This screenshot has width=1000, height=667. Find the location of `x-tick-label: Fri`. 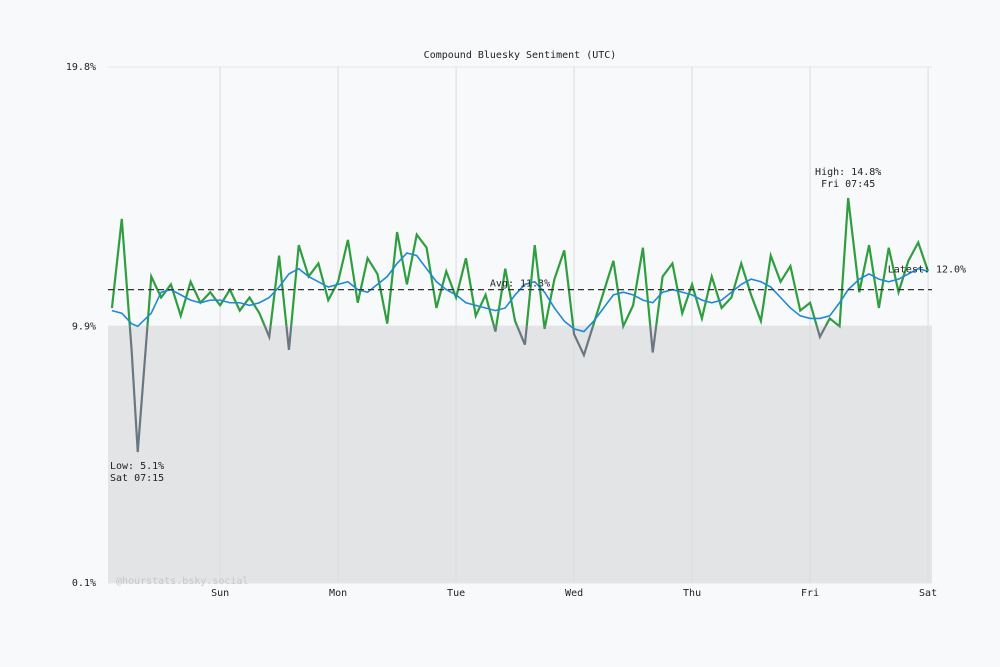

x-tick-label: Fri is located at coordinates (810, 593).